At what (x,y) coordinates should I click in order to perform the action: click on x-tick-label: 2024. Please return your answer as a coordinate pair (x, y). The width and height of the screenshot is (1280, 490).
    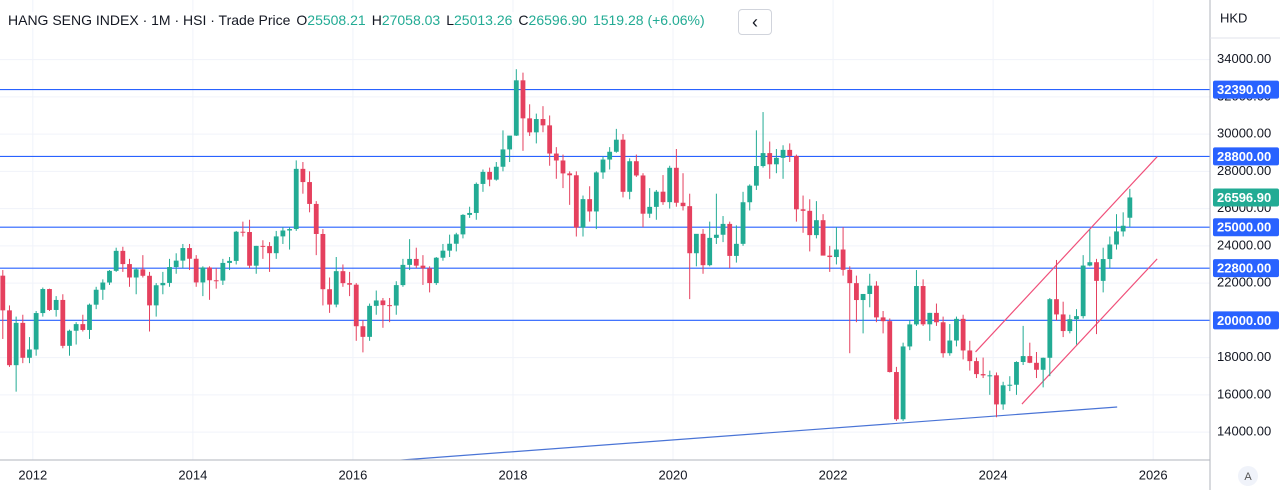
    Looking at the image, I should click on (993, 474).